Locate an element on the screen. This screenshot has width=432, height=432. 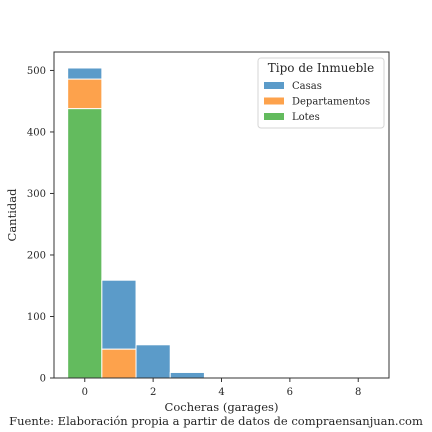
y-tick-label: 500 is located at coordinates (36, 71).